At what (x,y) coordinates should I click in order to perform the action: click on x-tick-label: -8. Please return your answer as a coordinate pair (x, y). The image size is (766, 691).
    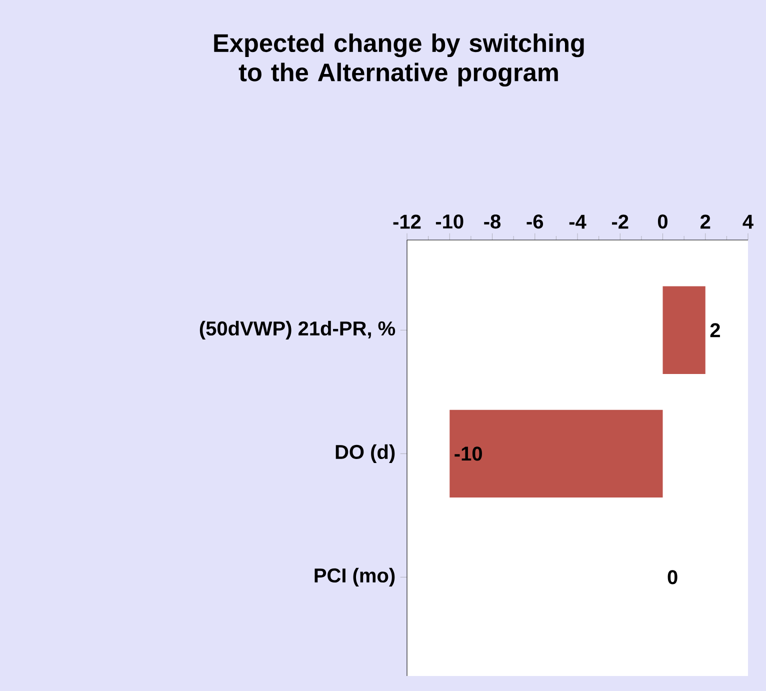
    Looking at the image, I should click on (492, 221).